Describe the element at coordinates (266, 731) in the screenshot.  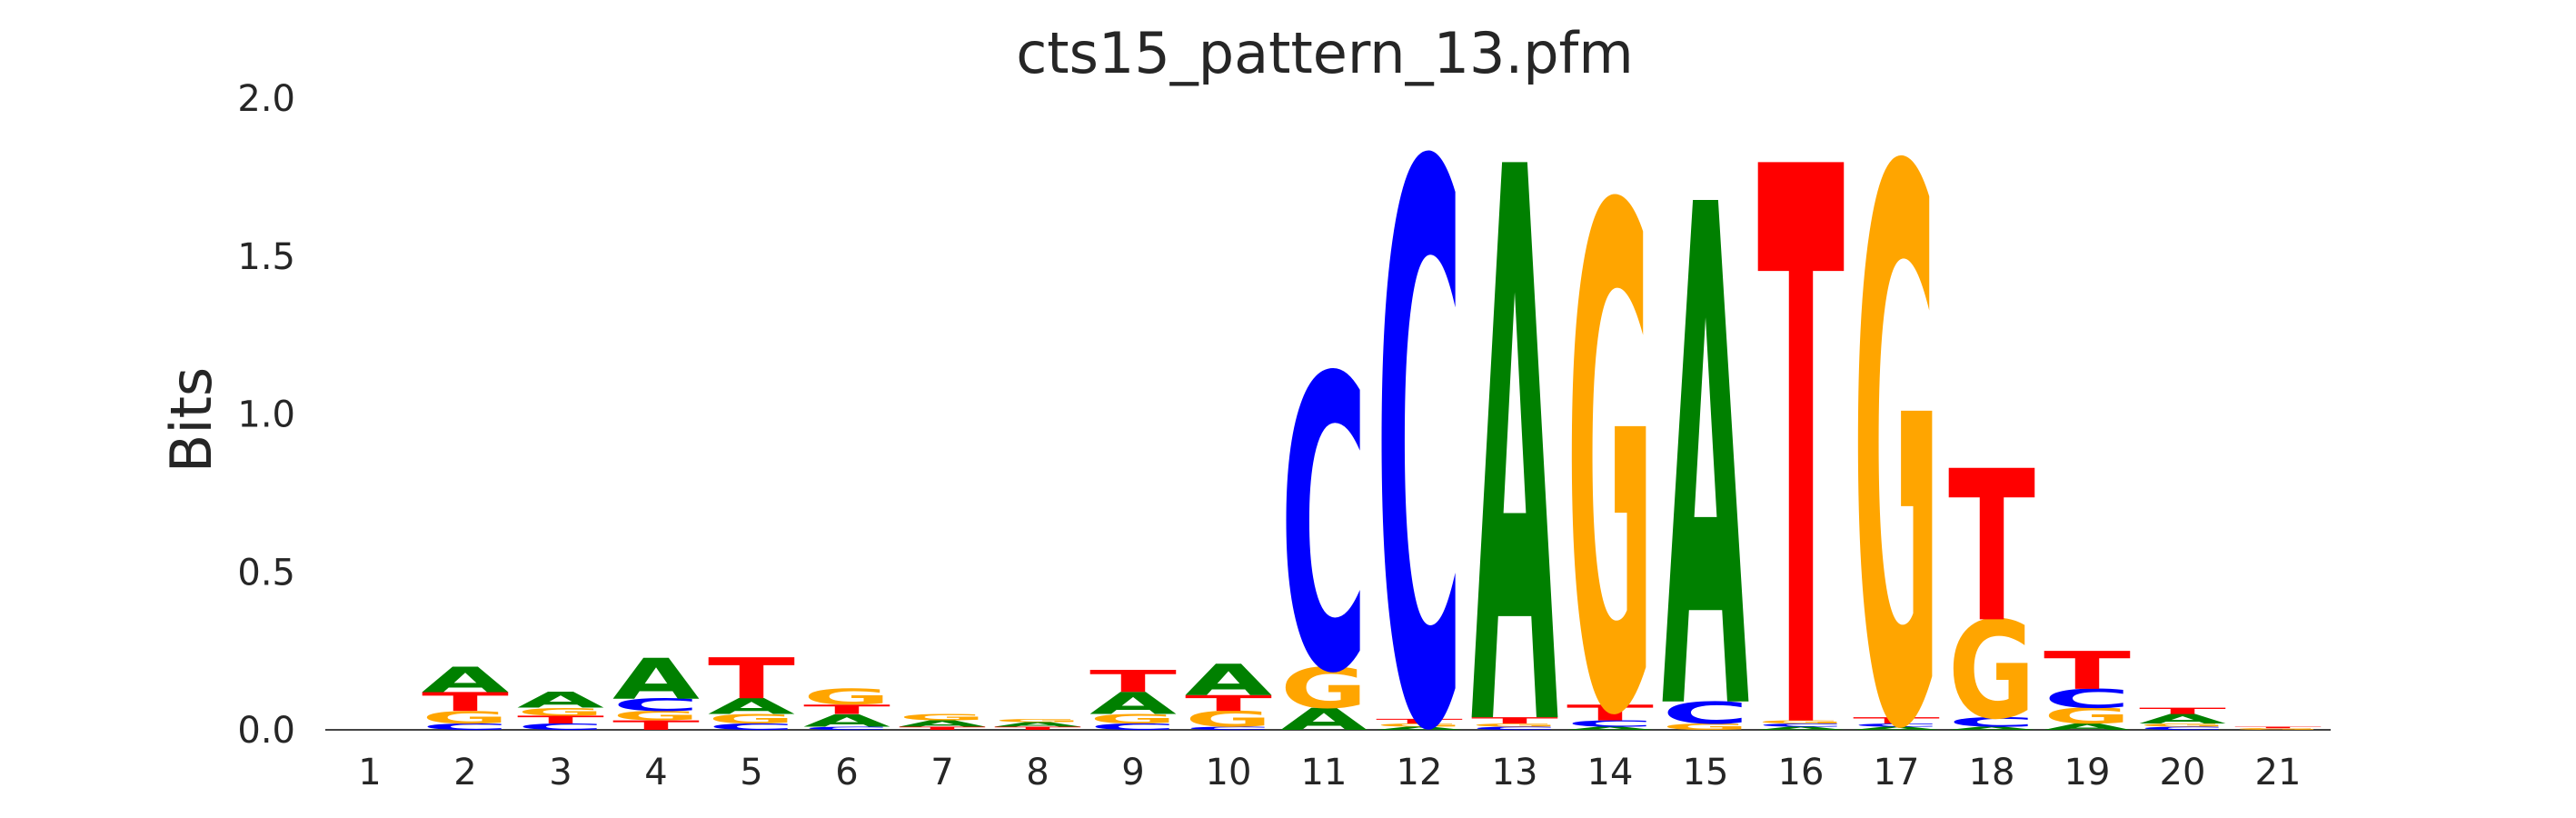
I see `y-tick-label: 0.0` at that location.